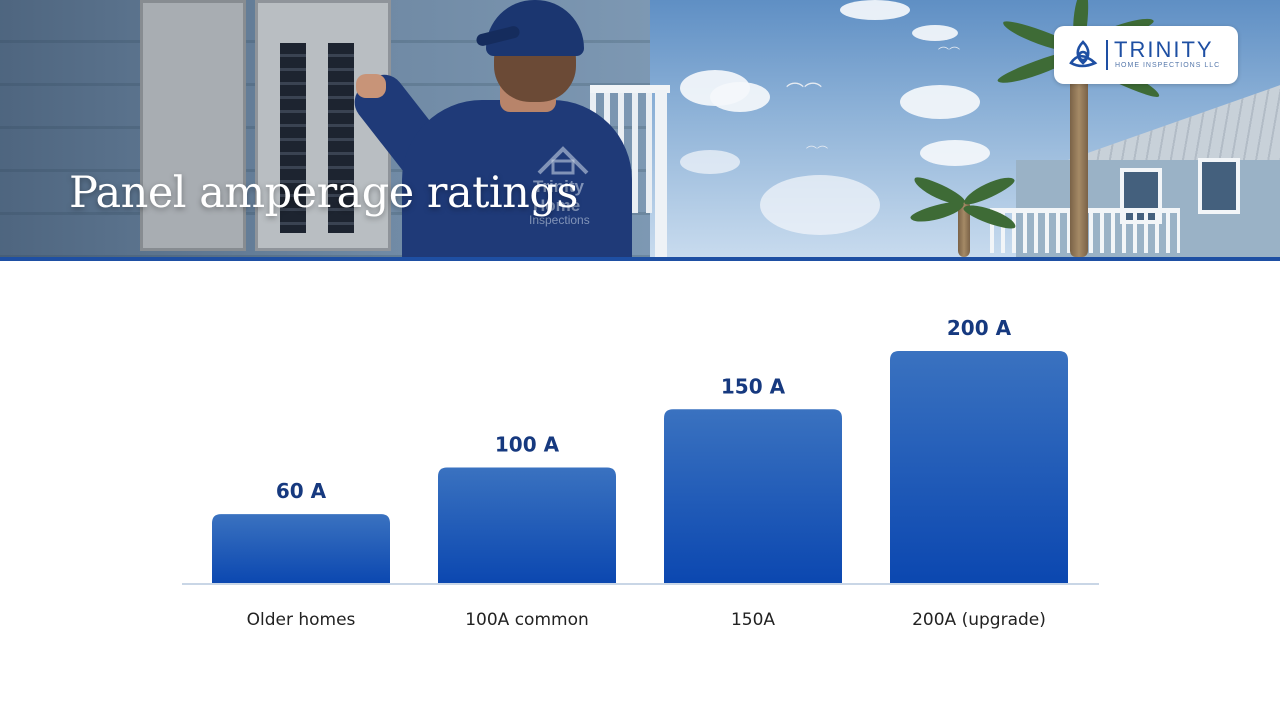  I want to click on palm-frond, so click(989, 190).